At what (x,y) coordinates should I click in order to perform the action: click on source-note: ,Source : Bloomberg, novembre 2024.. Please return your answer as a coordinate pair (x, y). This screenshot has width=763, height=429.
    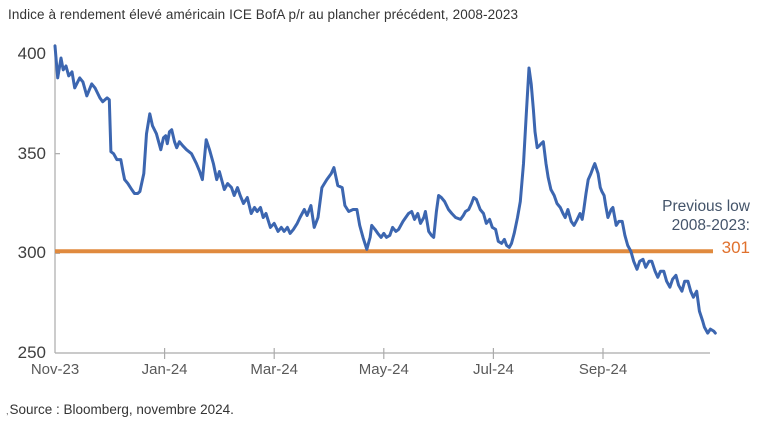
    Looking at the image, I should click on (120, 409).